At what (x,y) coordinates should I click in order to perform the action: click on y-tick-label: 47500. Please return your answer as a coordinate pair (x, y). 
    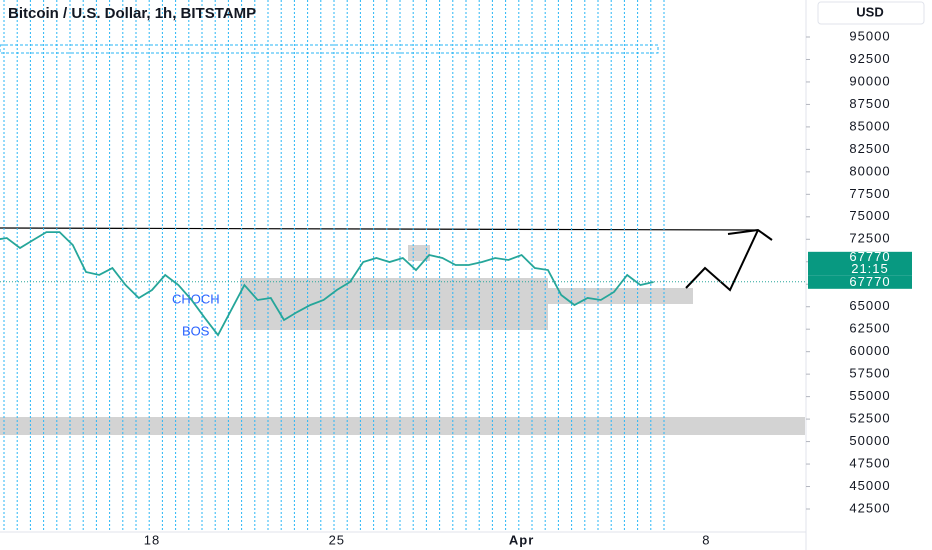
    Looking at the image, I should click on (869, 462).